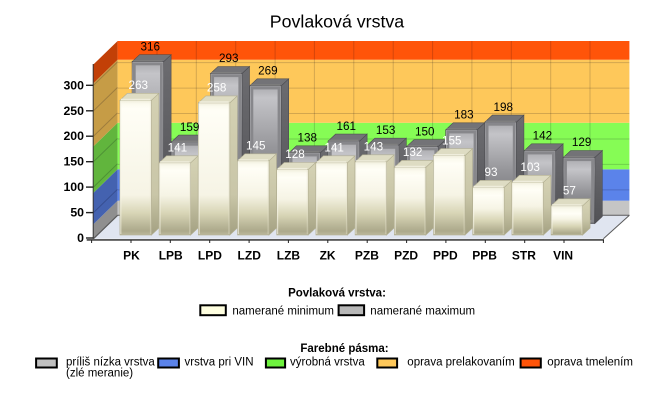 Image resolution: width=670 pixels, height=405 pixels. Describe the element at coordinates (283, 312) in the screenshot. I see `svg-text: namerané minimum` at that location.